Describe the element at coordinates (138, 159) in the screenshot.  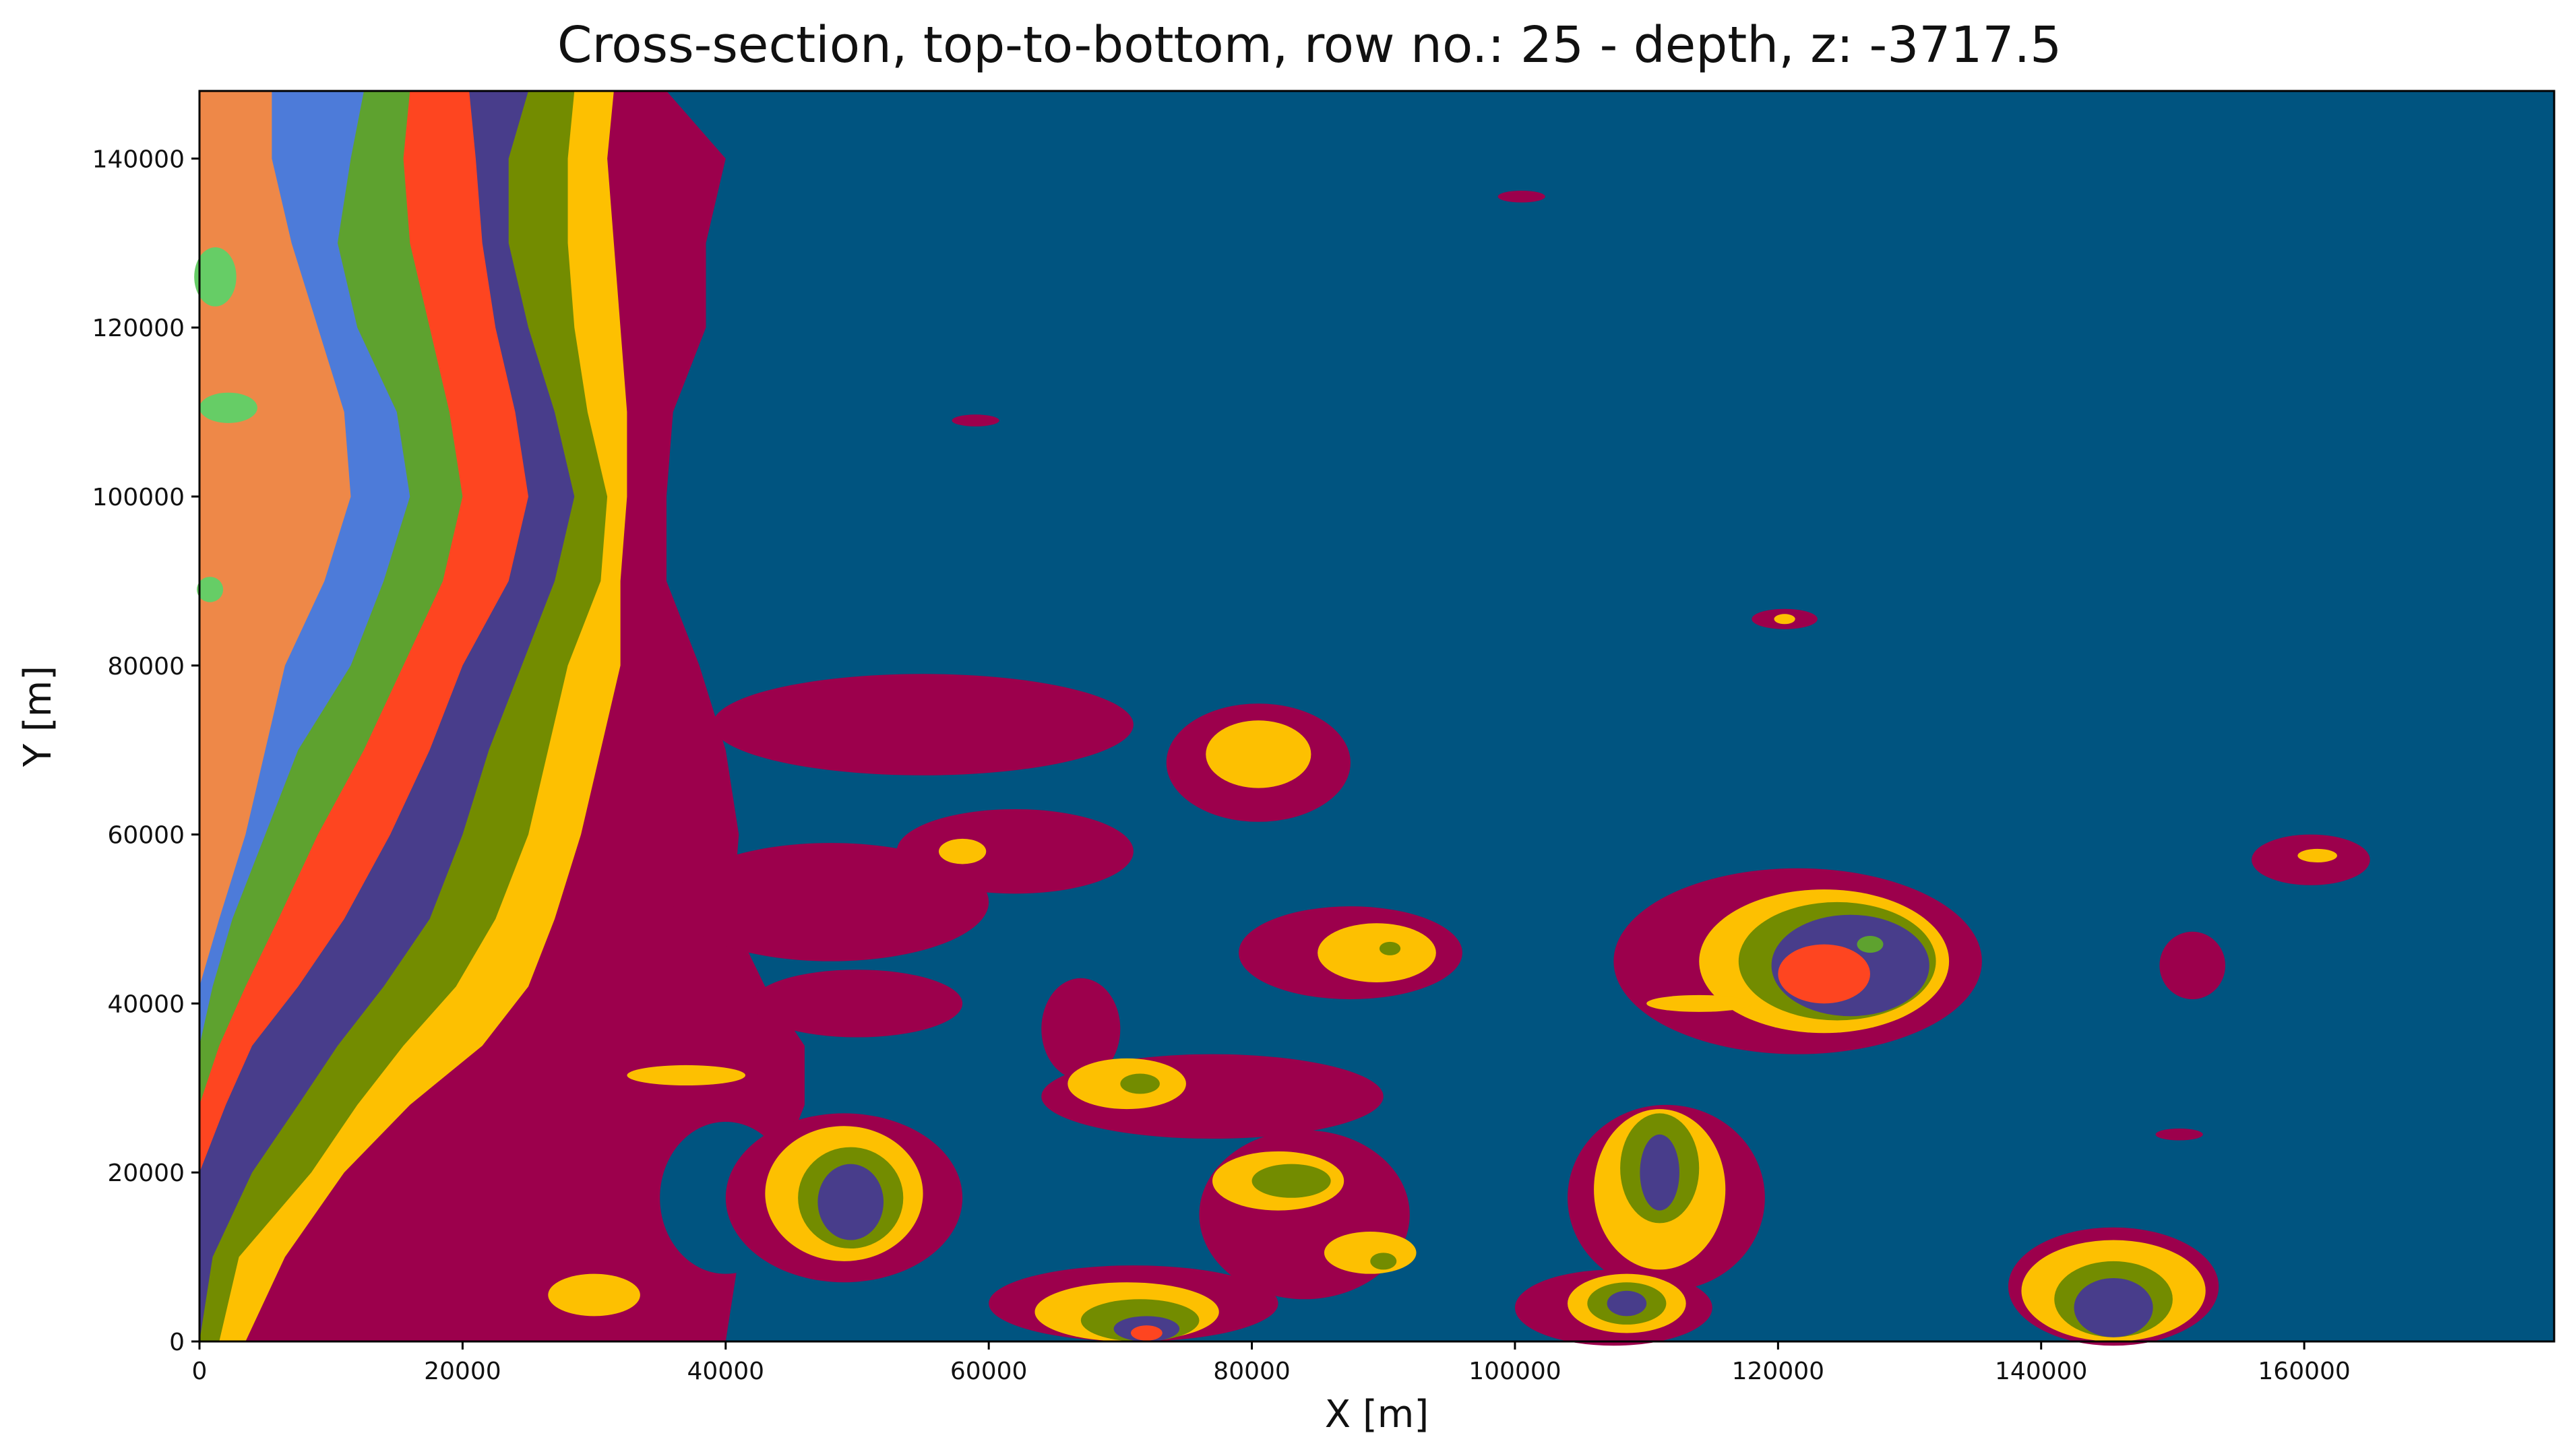
I see `y-tick-label: 140000` at that location.